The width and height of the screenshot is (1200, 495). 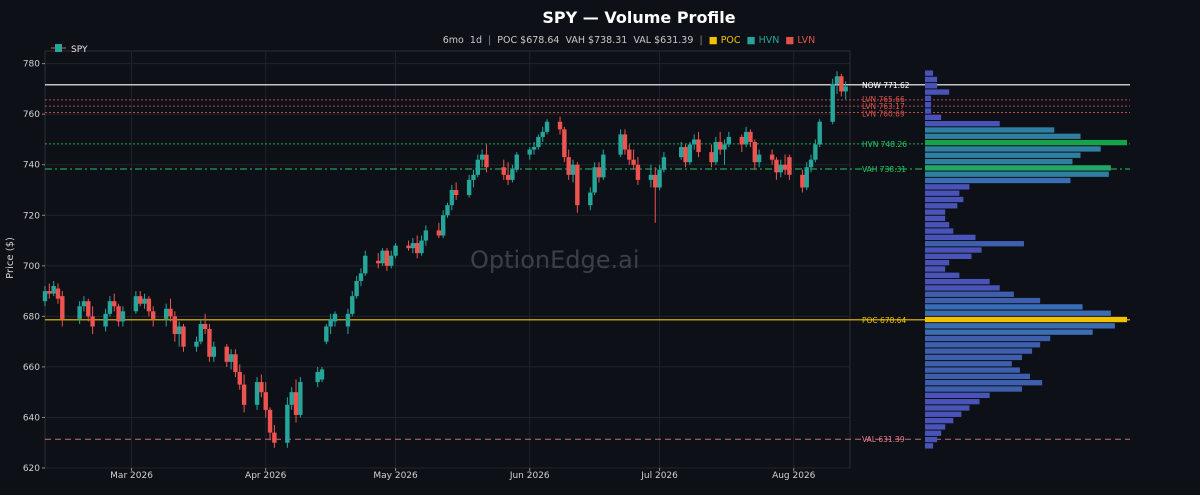 I want to click on level-label-now: NOW 771.62, so click(x=886, y=85).